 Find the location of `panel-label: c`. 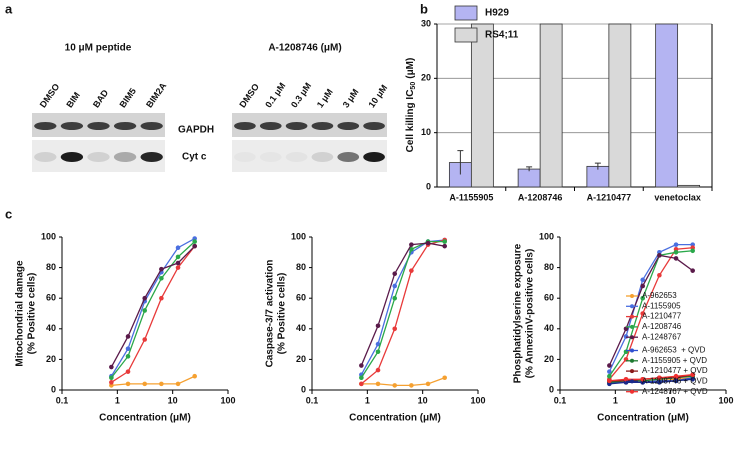

panel-label: c is located at coordinates (8, 213).